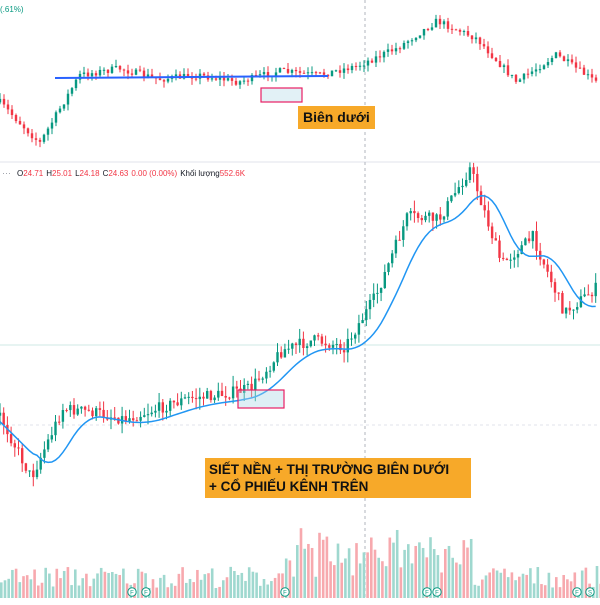 The width and height of the screenshot is (600, 605). Describe the element at coordinates (590, 592) in the screenshot. I see `event-marker-icon` at that location.